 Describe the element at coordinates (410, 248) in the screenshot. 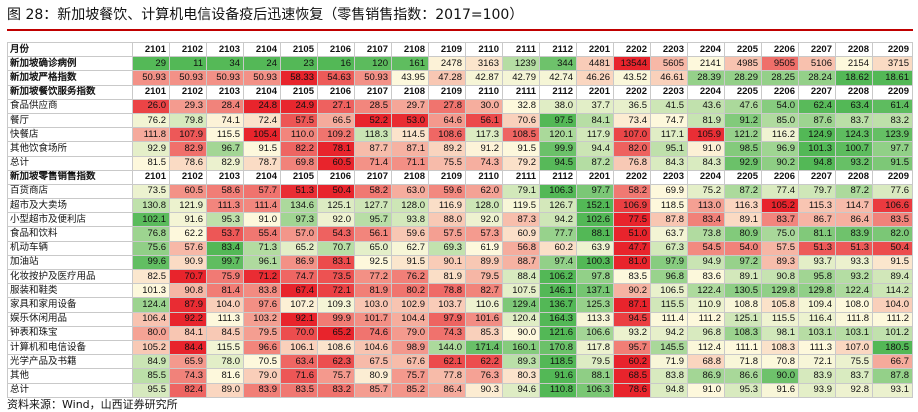

I see `table-cell: 62.7` at that location.